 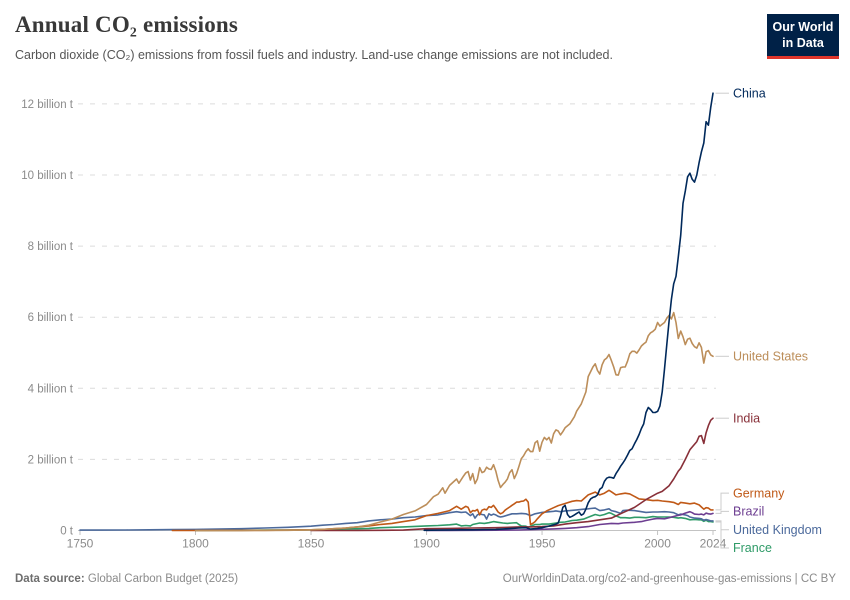 I want to click on y-tick-label: 6 billion t, so click(x=51, y=318).